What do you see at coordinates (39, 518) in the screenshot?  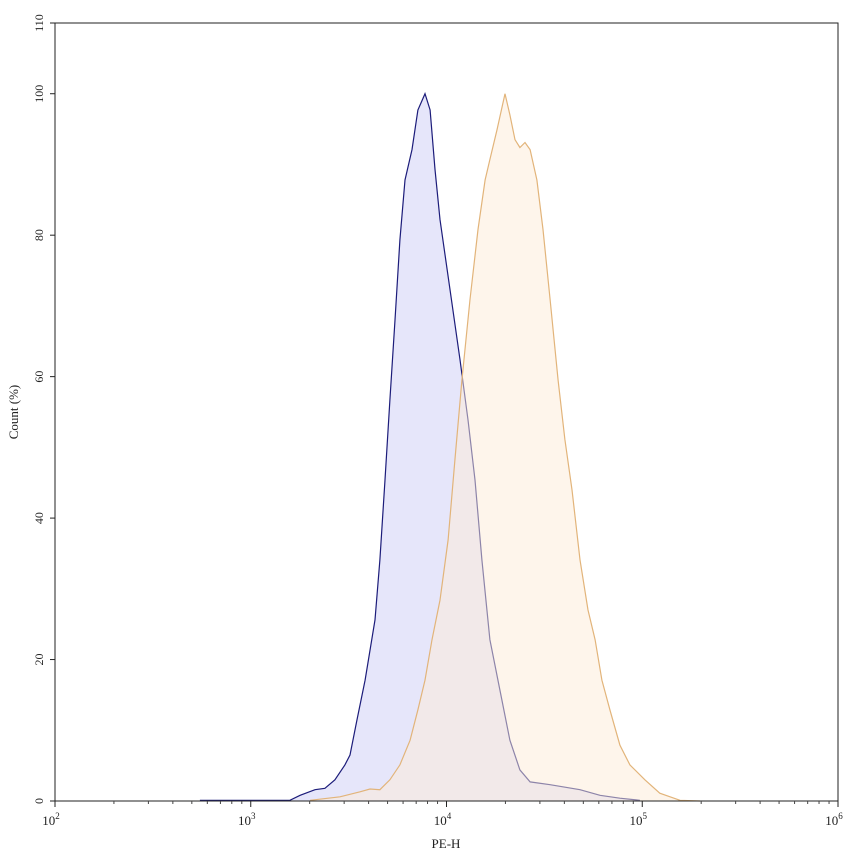 I see `y-tick-label: 40` at bounding box center [39, 518].